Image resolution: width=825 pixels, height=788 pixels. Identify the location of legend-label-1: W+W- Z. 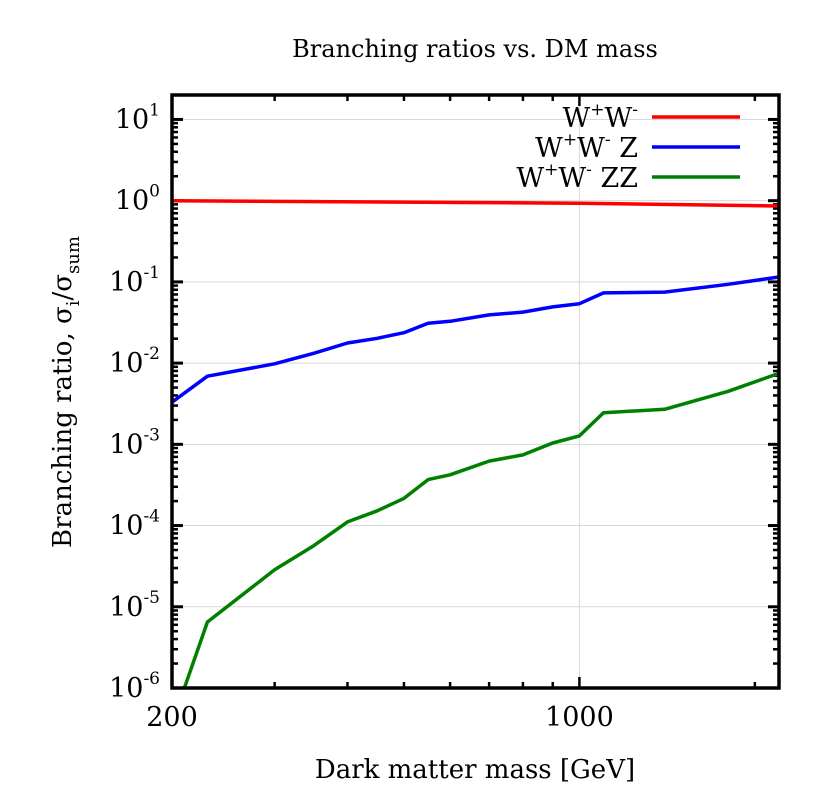
(586, 147).